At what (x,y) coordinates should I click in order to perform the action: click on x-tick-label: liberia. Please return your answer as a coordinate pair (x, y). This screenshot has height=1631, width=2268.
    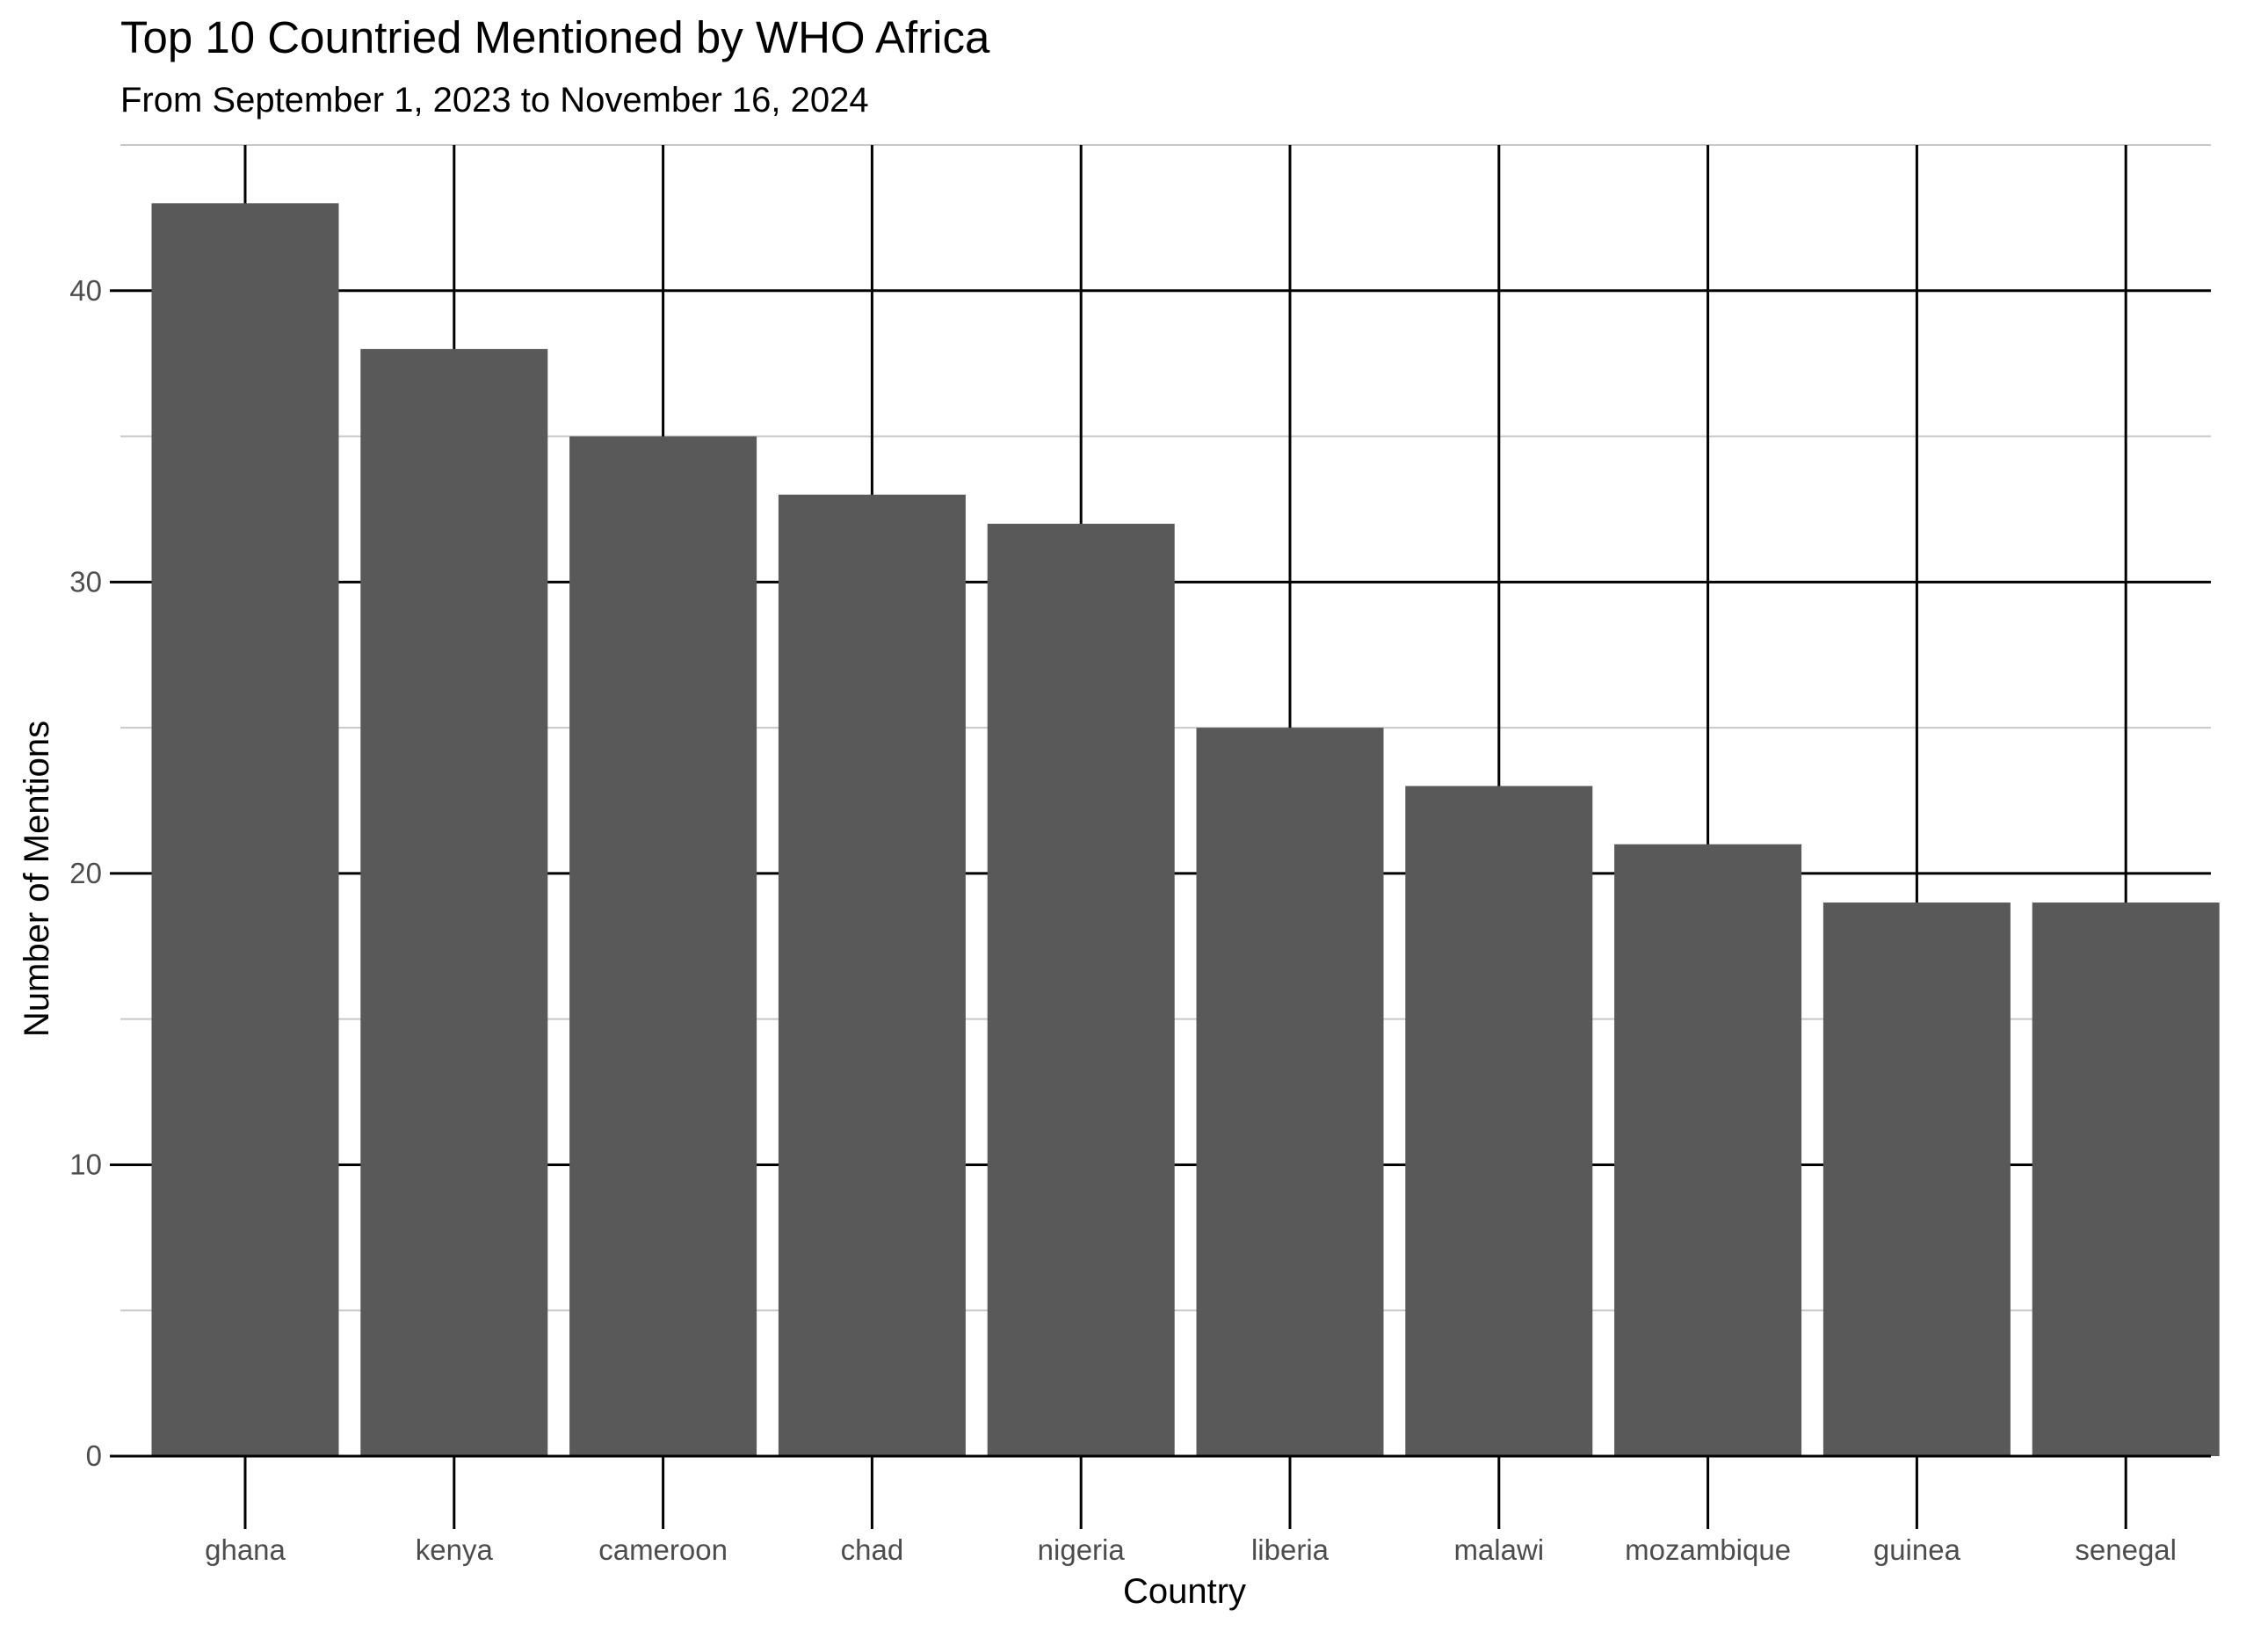
    Looking at the image, I should click on (1290, 1550).